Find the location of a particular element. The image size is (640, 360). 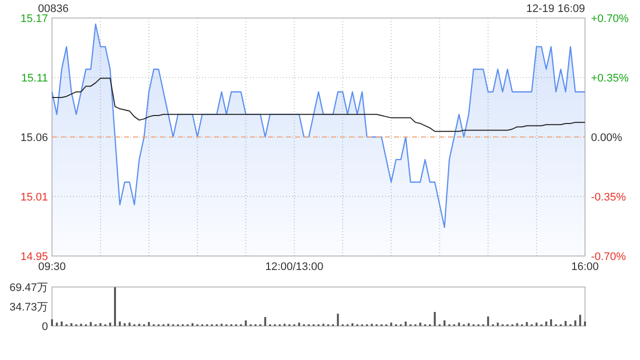

y2-tick-label: -0.70% is located at coordinates (608, 256).